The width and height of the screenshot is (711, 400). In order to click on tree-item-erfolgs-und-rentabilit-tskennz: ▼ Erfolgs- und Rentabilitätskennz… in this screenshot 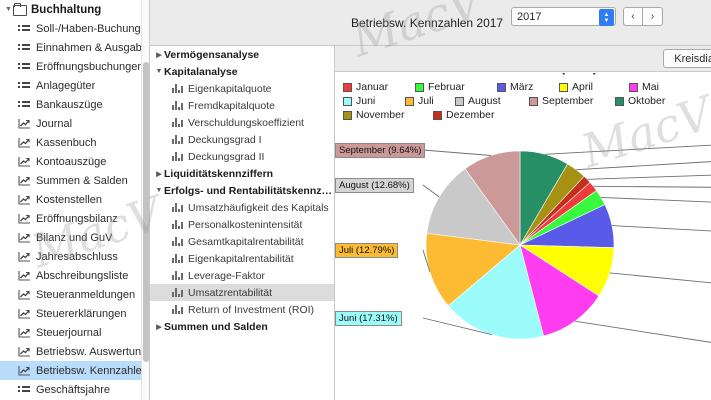, I will do `click(242, 190)`.